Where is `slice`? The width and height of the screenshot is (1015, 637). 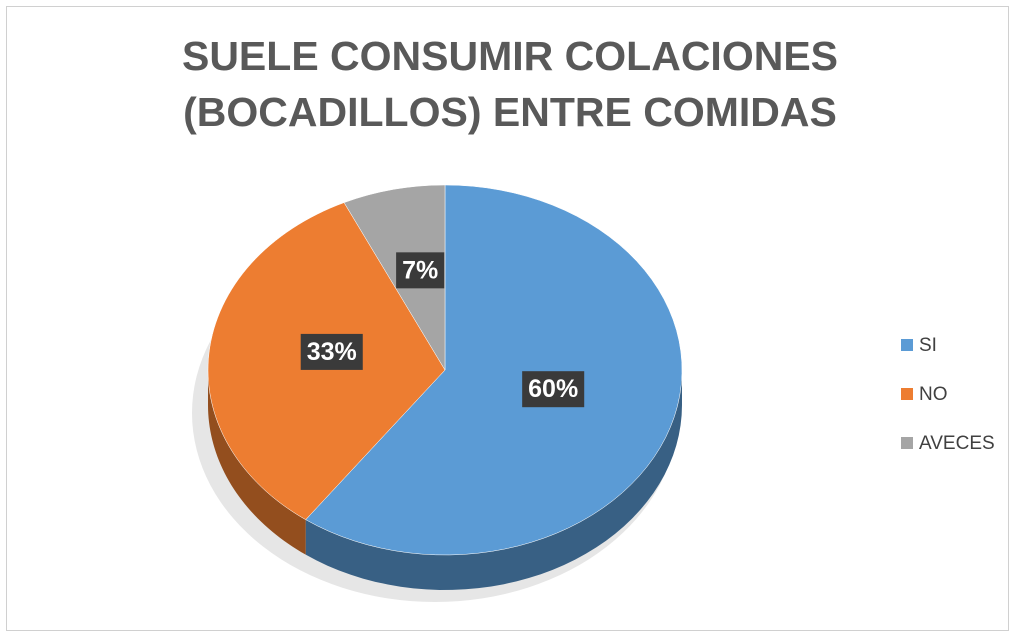 slice is located at coordinates (394, 277).